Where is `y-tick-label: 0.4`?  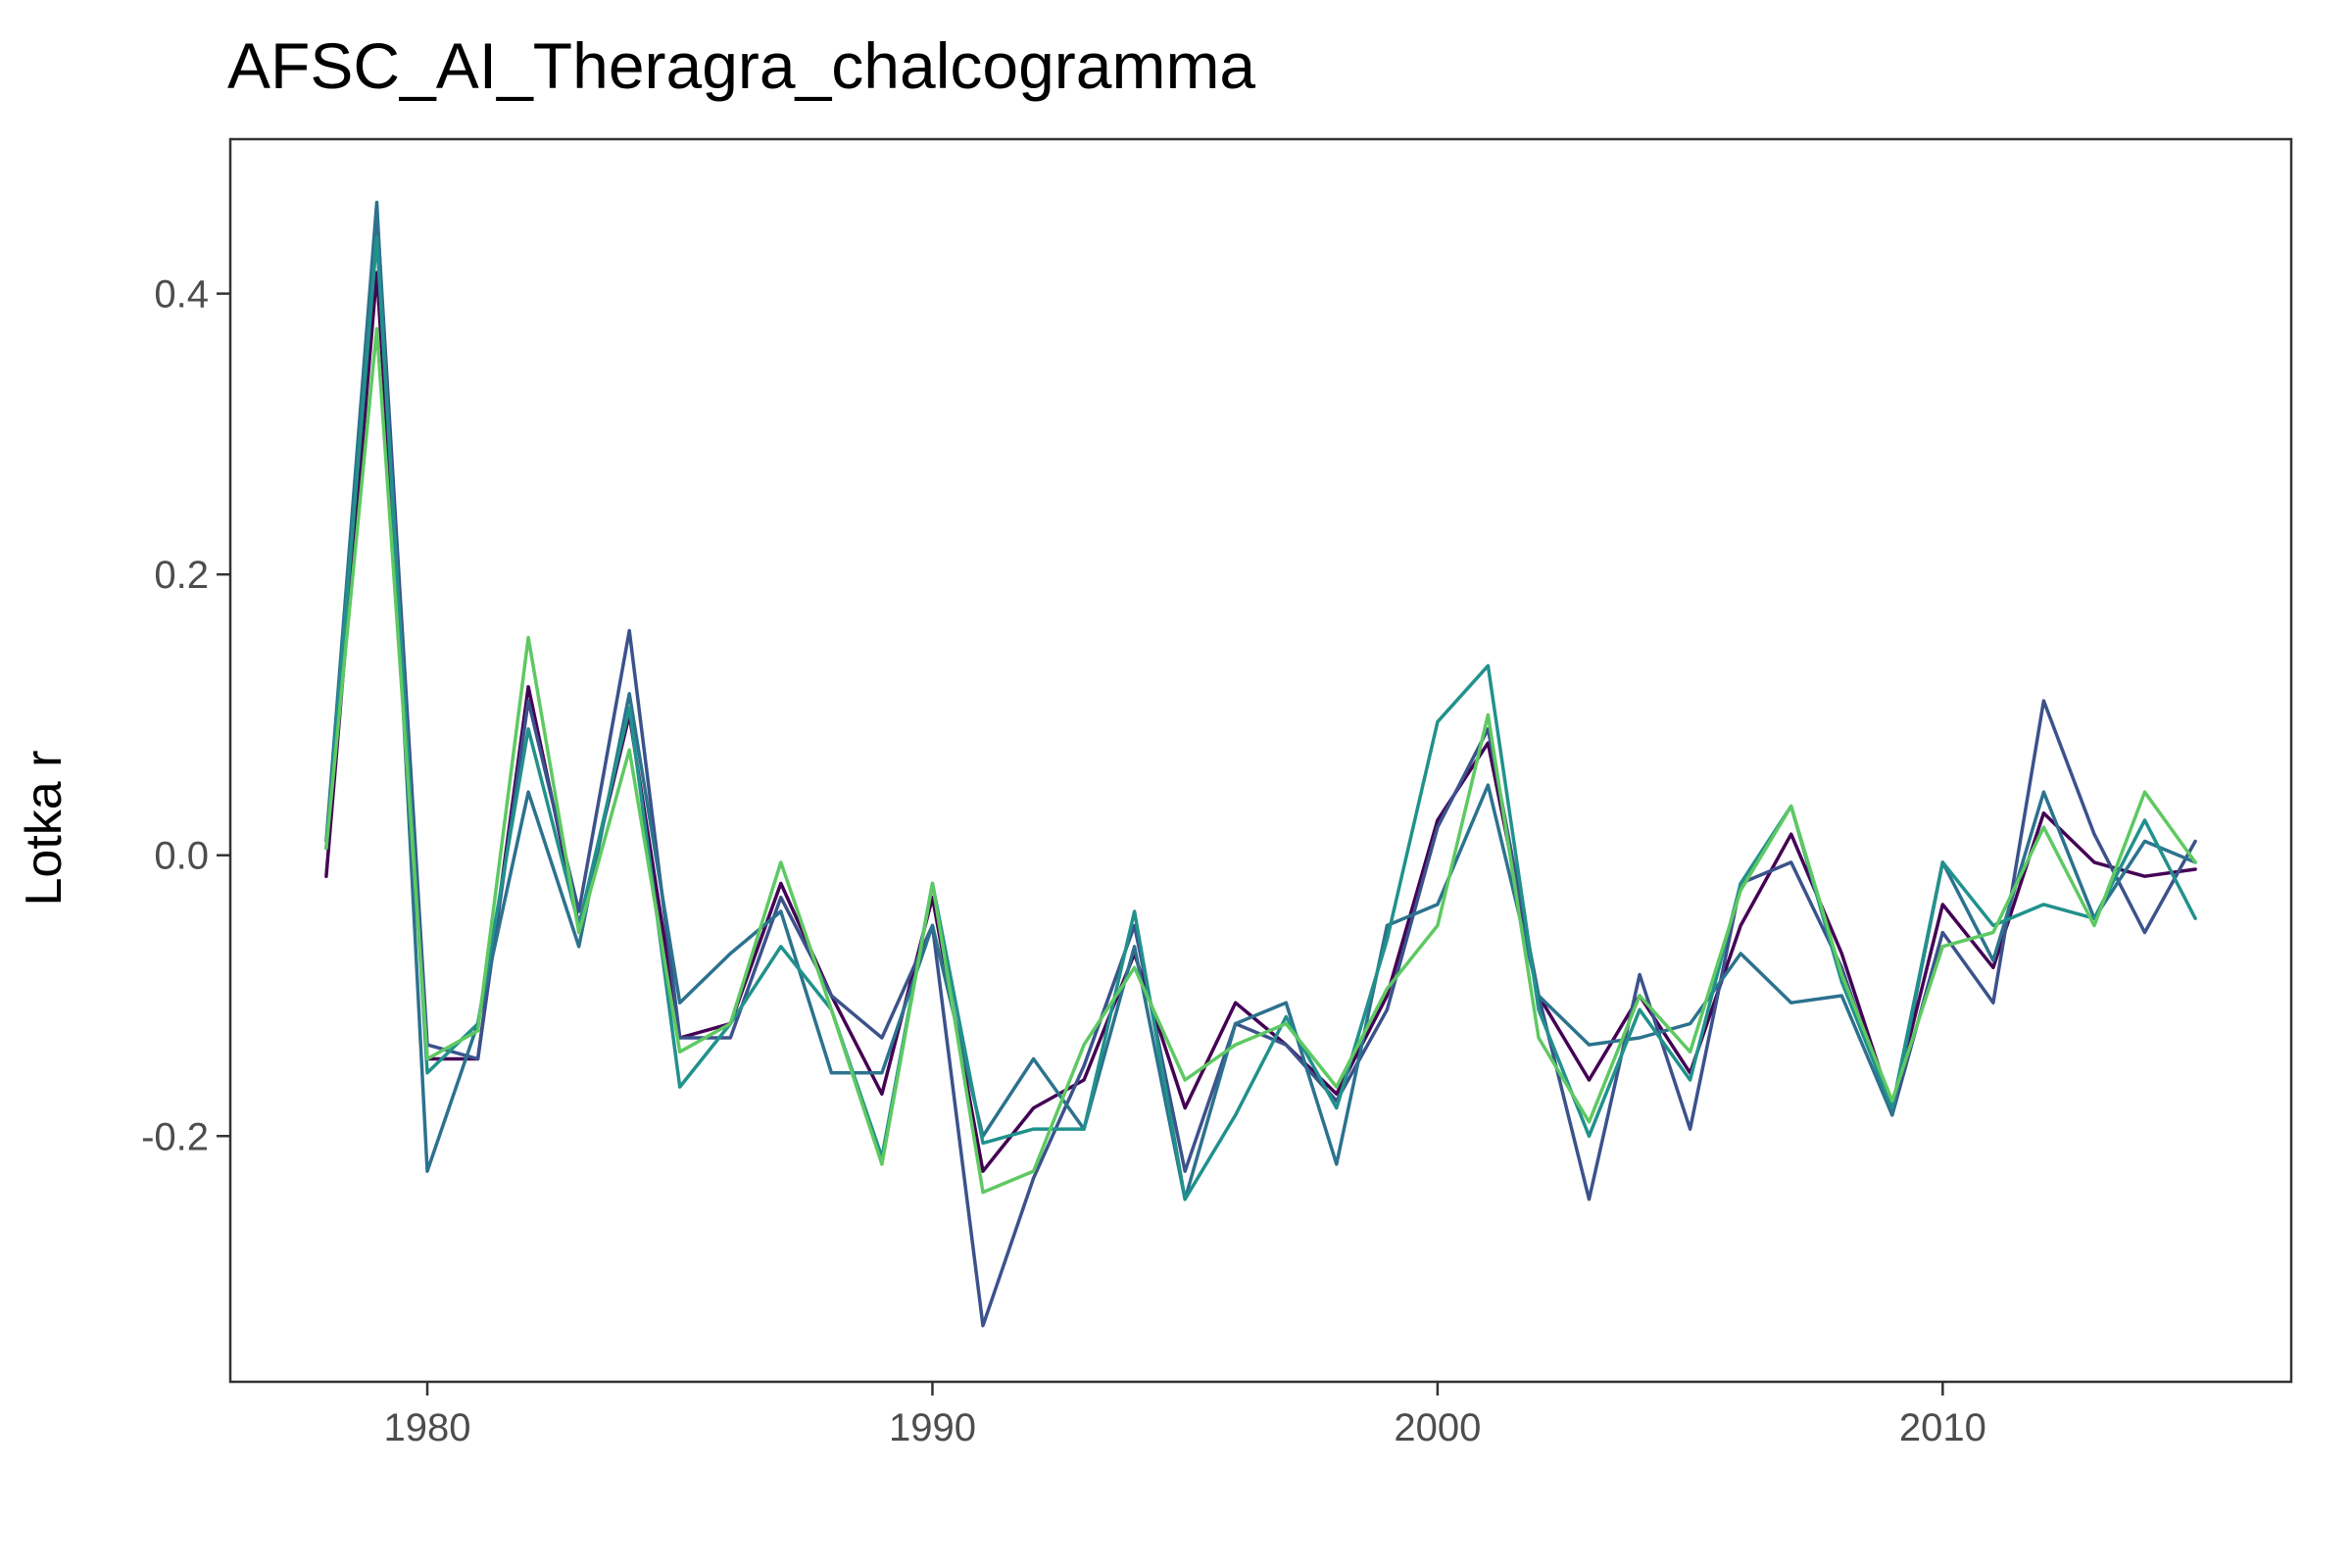
y-tick-label: 0.4 is located at coordinates (181, 295).